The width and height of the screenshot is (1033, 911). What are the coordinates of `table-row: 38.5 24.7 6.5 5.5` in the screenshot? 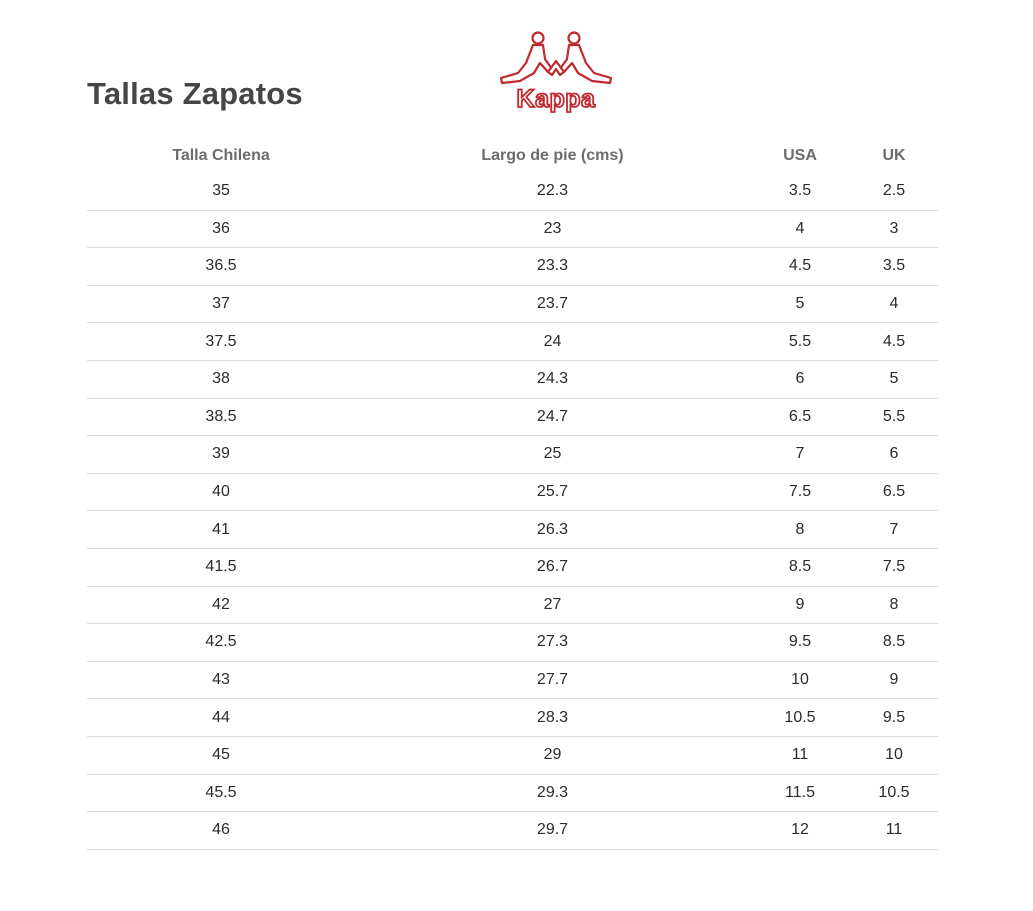 It's located at (512, 417).